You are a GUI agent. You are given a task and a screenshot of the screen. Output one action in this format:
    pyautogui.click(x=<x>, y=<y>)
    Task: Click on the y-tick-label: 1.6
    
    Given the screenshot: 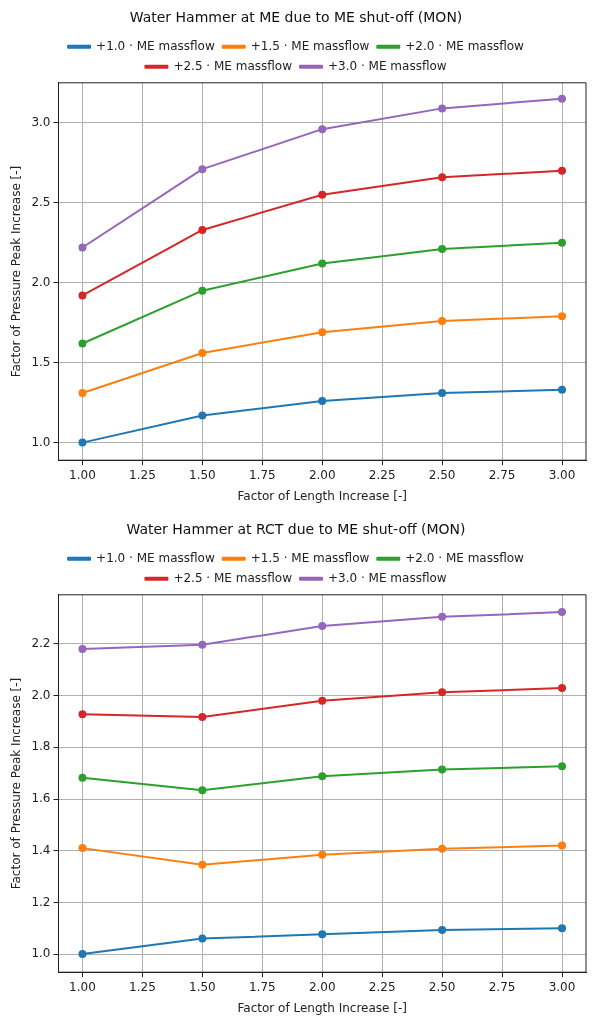 What is the action you would take?
    pyautogui.click(x=41, y=798)
    